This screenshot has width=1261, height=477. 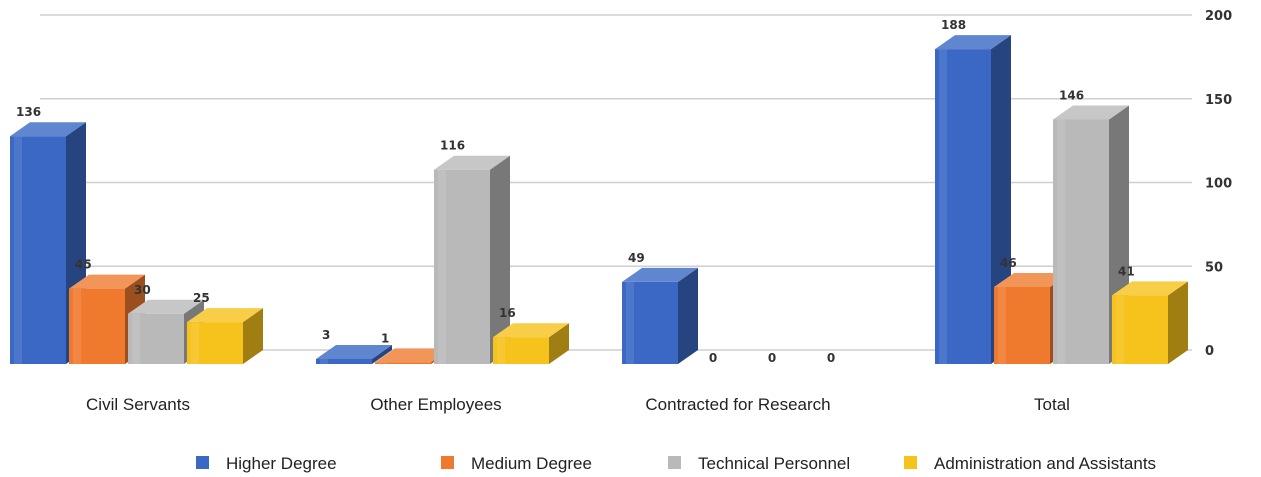 What do you see at coordinates (1008, 263) in the screenshot?
I see `data-label: 46` at bounding box center [1008, 263].